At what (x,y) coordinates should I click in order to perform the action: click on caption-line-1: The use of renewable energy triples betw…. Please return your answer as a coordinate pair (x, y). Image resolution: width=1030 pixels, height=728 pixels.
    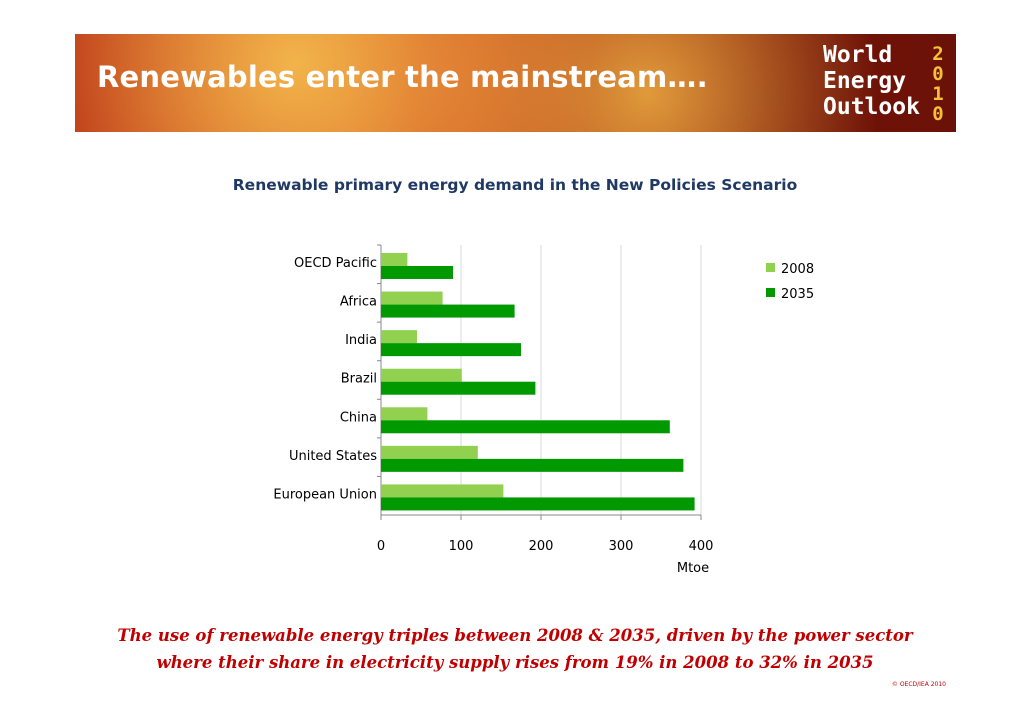
    Looking at the image, I should click on (515, 635).